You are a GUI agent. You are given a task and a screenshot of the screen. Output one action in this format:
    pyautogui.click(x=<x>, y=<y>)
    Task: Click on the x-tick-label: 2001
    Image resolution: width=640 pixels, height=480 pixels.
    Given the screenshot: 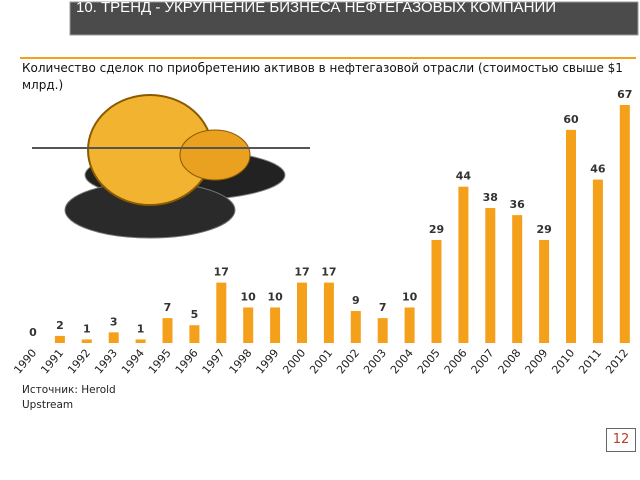 What is the action you would take?
    pyautogui.click(x=321, y=362)
    